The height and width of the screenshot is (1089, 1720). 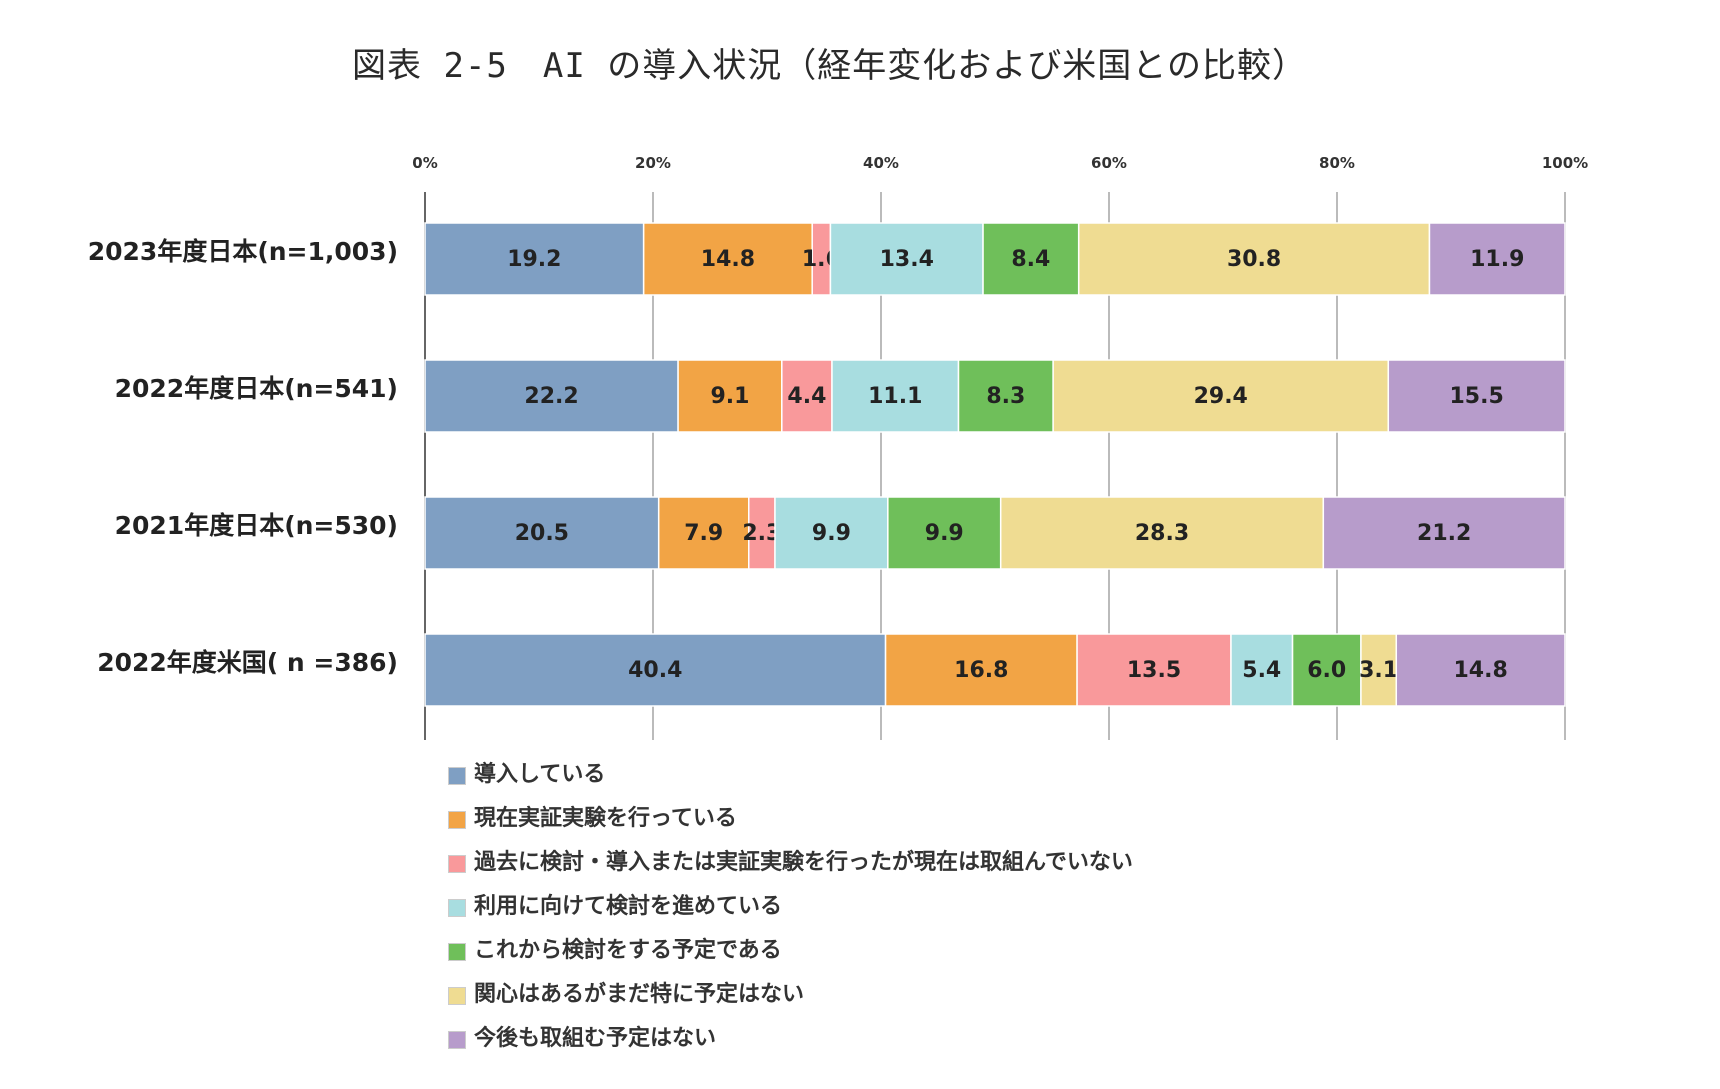 I want to click on data-label: 20.5, so click(x=542, y=533).